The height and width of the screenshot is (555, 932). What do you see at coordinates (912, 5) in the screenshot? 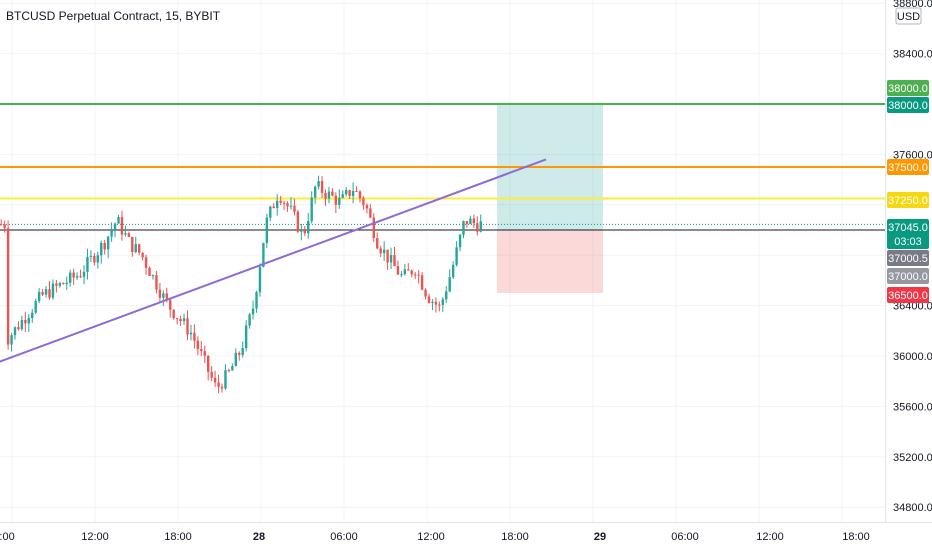
I see `price-axis-label: 38800.0` at bounding box center [912, 5].